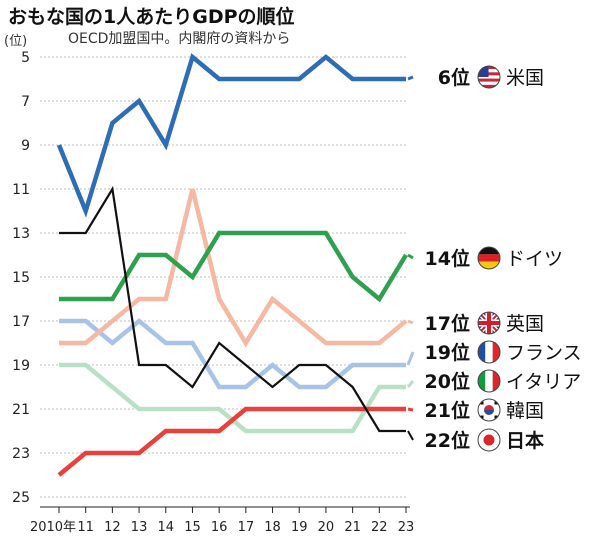 This screenshot has height=541, width=600. I want to click on x-tick-label: 21, so click(352, 527).